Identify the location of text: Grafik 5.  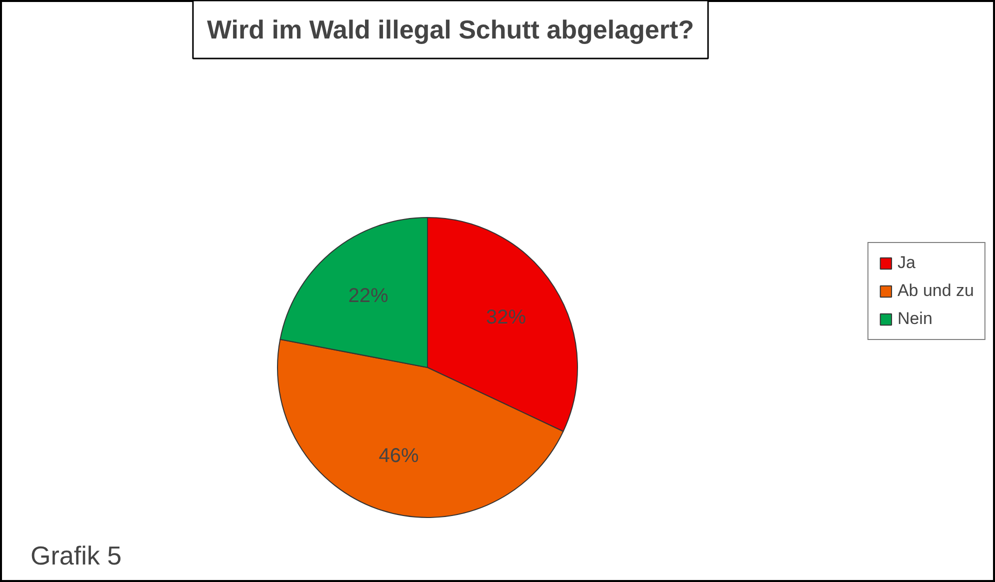
(76, 555).